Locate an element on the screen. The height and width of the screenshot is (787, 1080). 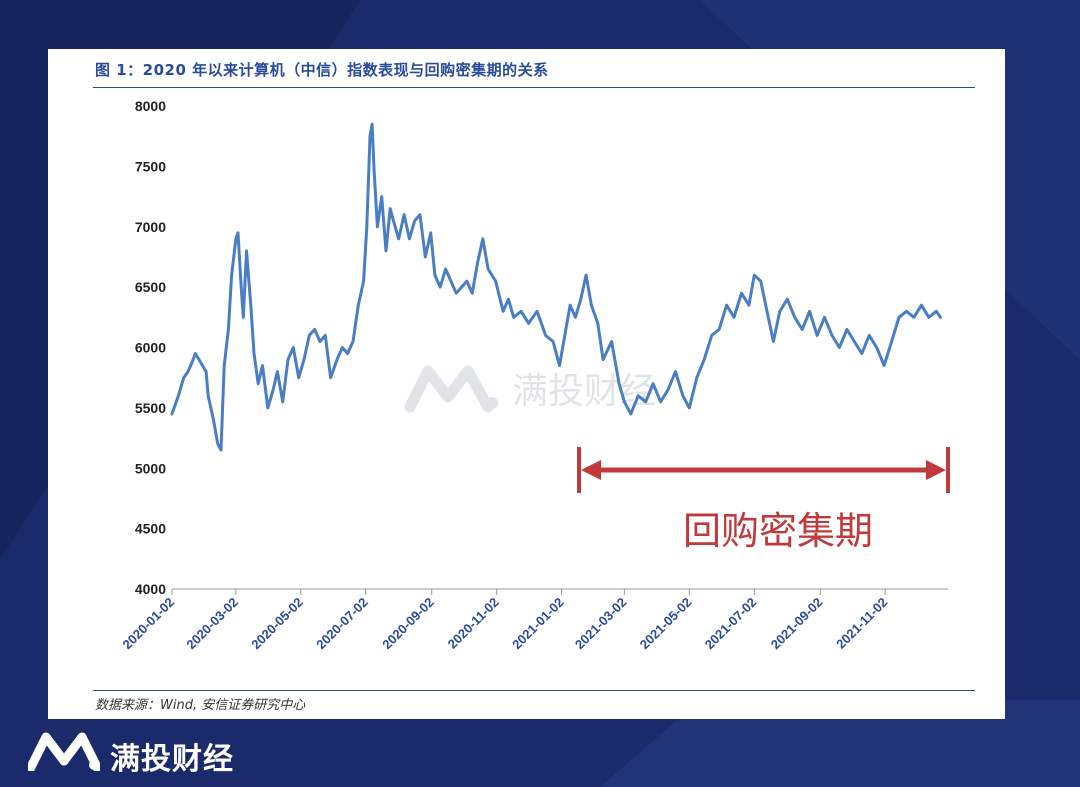
y-tick-label: 7500 is located at coordinates (150, 166).